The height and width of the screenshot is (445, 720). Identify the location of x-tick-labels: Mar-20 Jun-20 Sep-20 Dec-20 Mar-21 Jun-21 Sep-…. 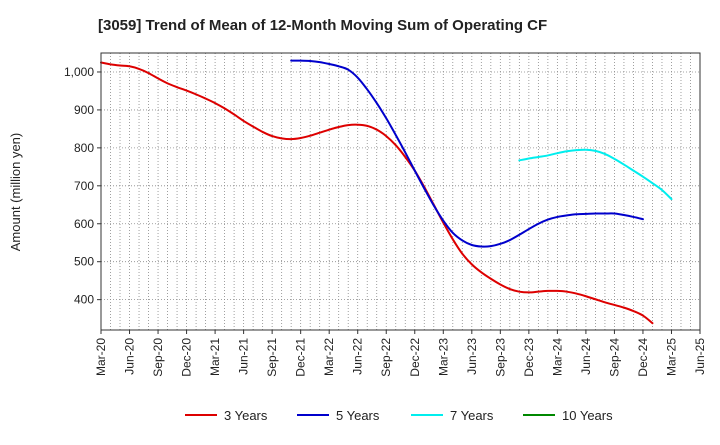
(400, 353).